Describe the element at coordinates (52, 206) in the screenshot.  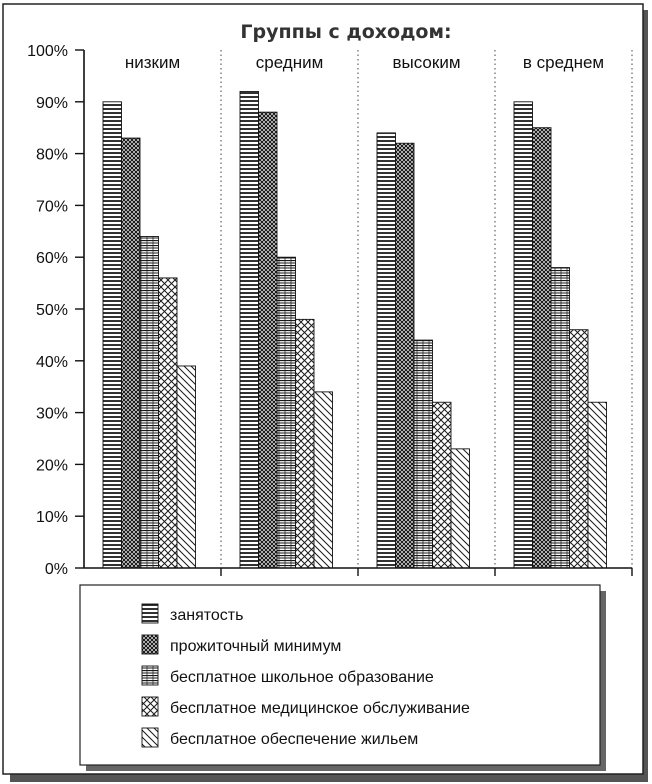
I see `y-tick-label: 70%` at that location.